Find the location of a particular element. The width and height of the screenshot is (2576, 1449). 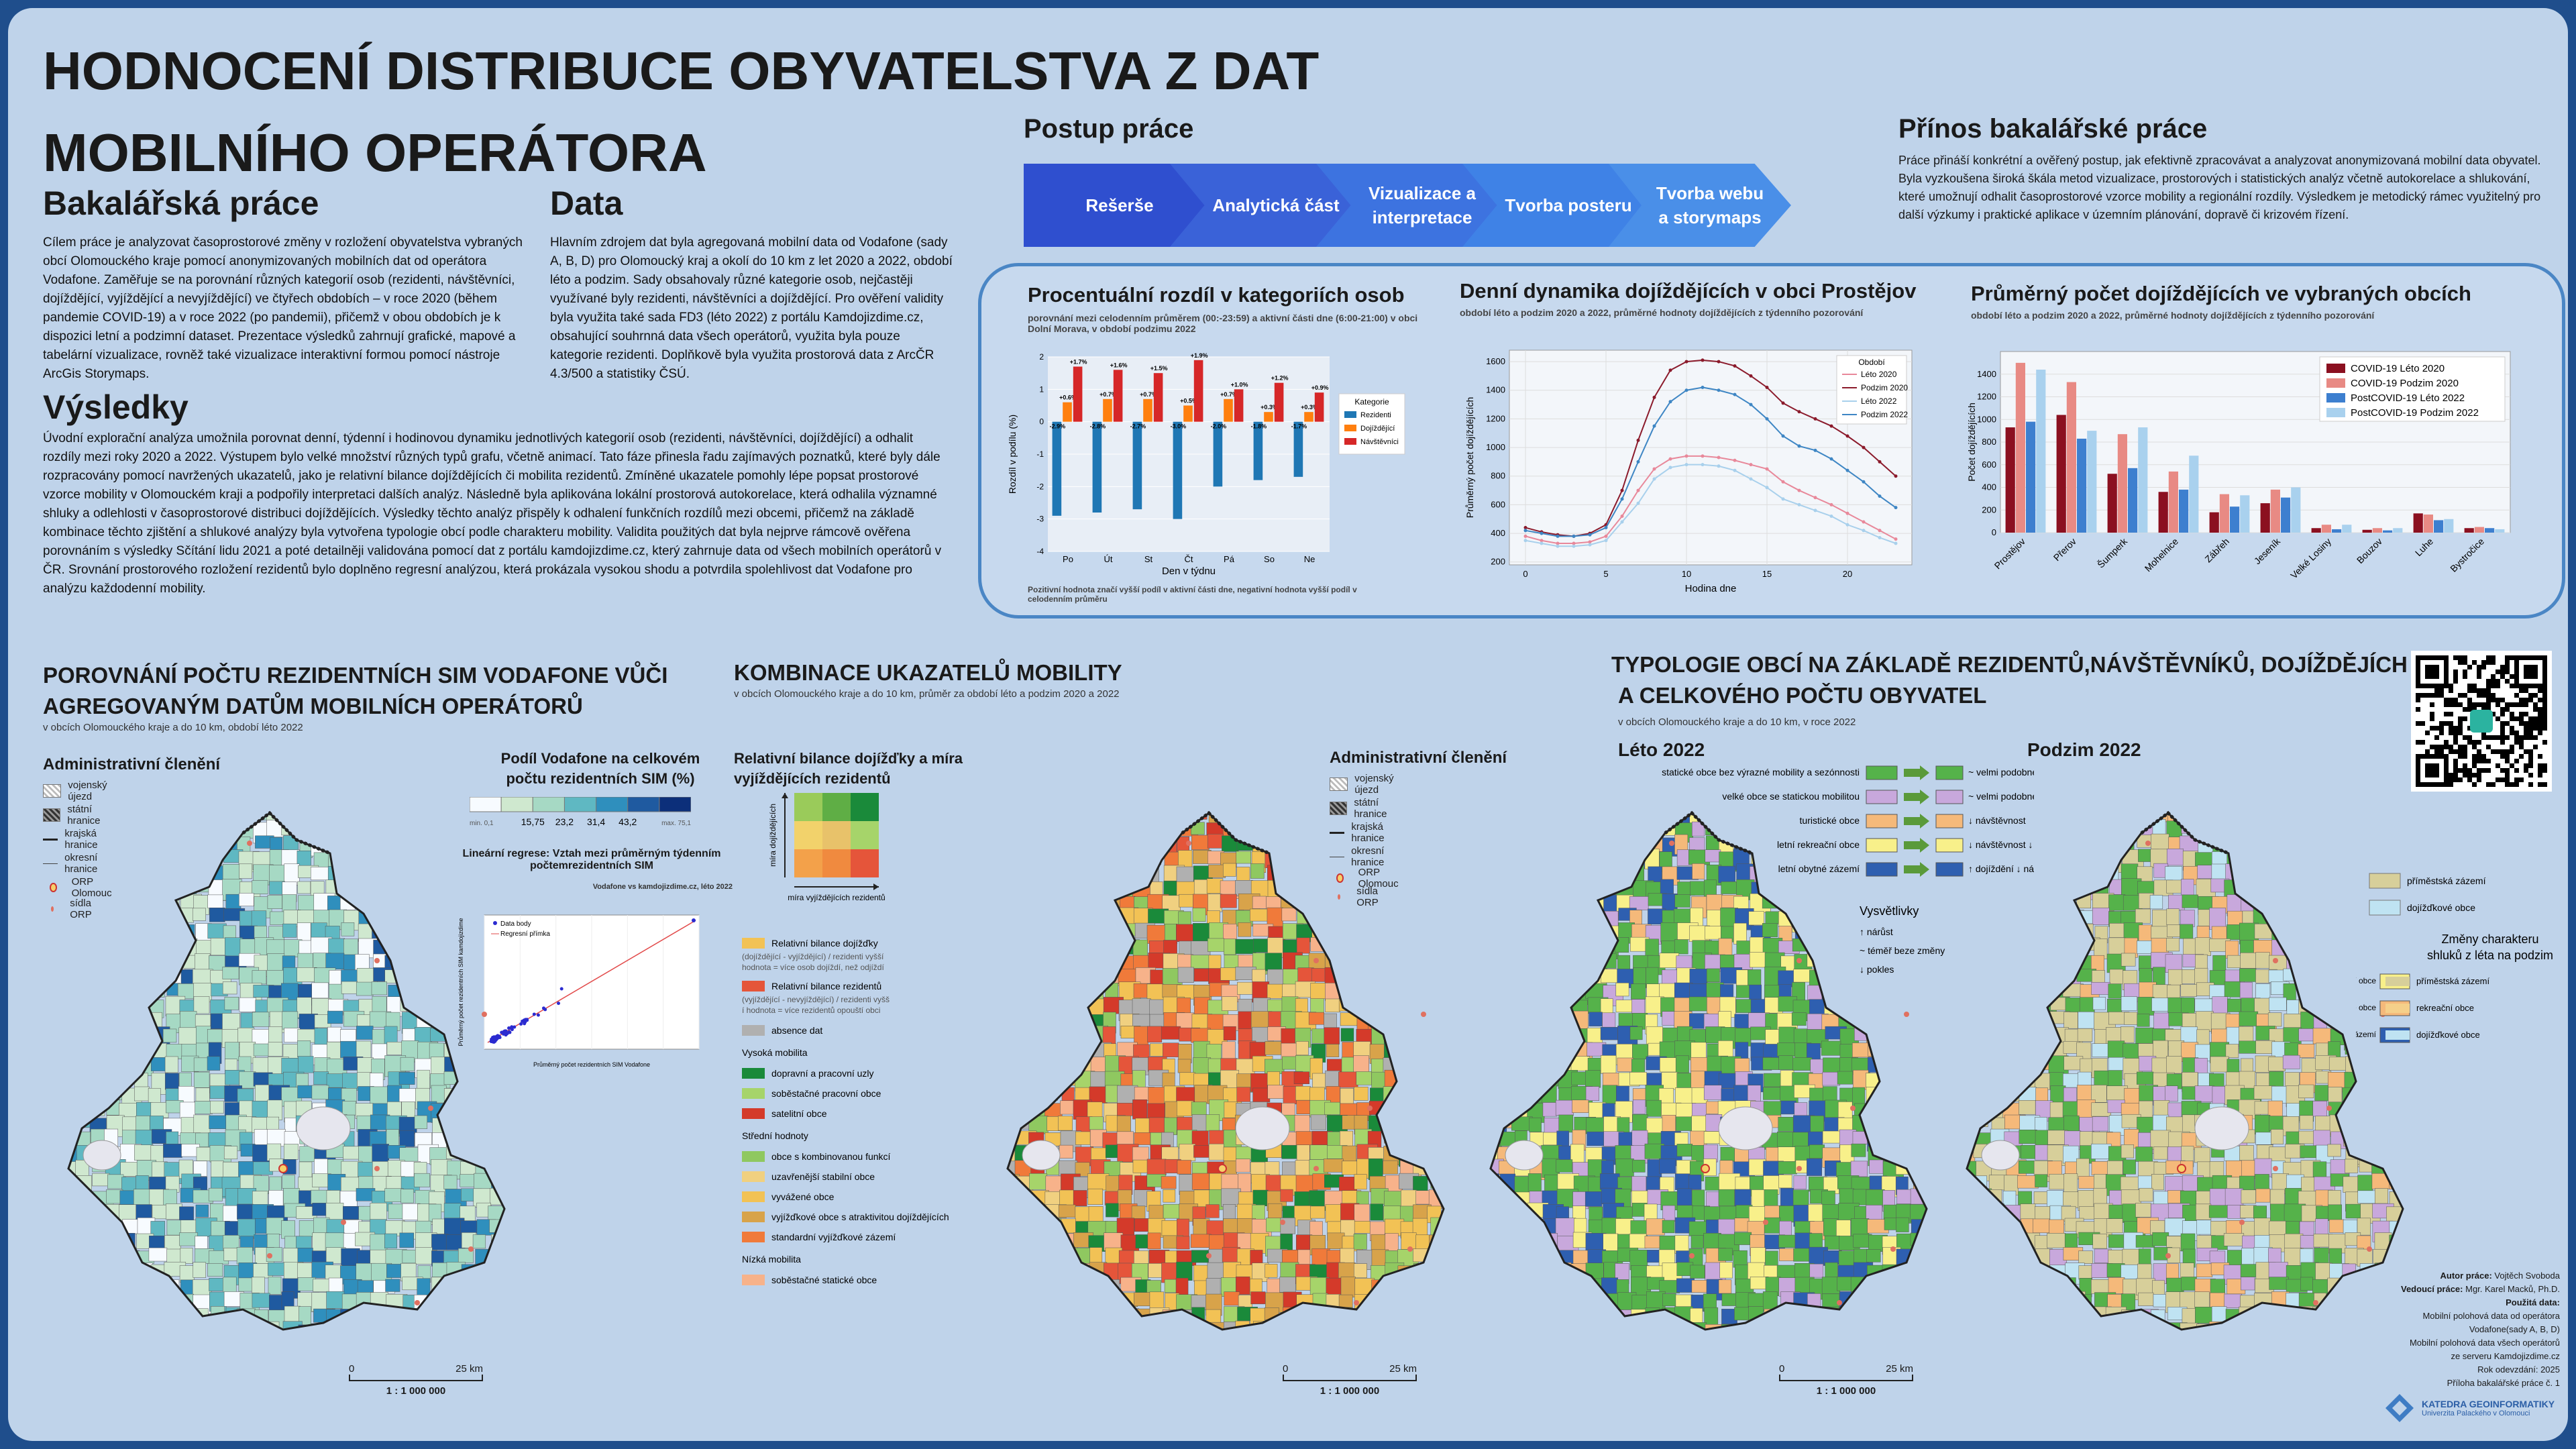

arrow-head is located at coordinates (785, 795).